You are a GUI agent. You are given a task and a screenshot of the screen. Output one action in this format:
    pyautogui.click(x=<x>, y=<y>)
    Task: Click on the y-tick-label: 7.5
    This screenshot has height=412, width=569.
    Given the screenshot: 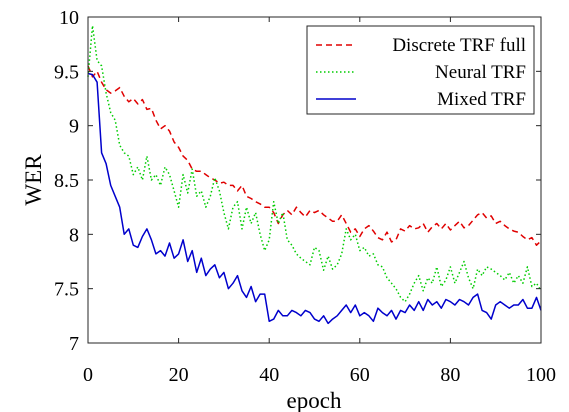 What is the action you would take?
    pyautogui.click(x=66, y=290)
    